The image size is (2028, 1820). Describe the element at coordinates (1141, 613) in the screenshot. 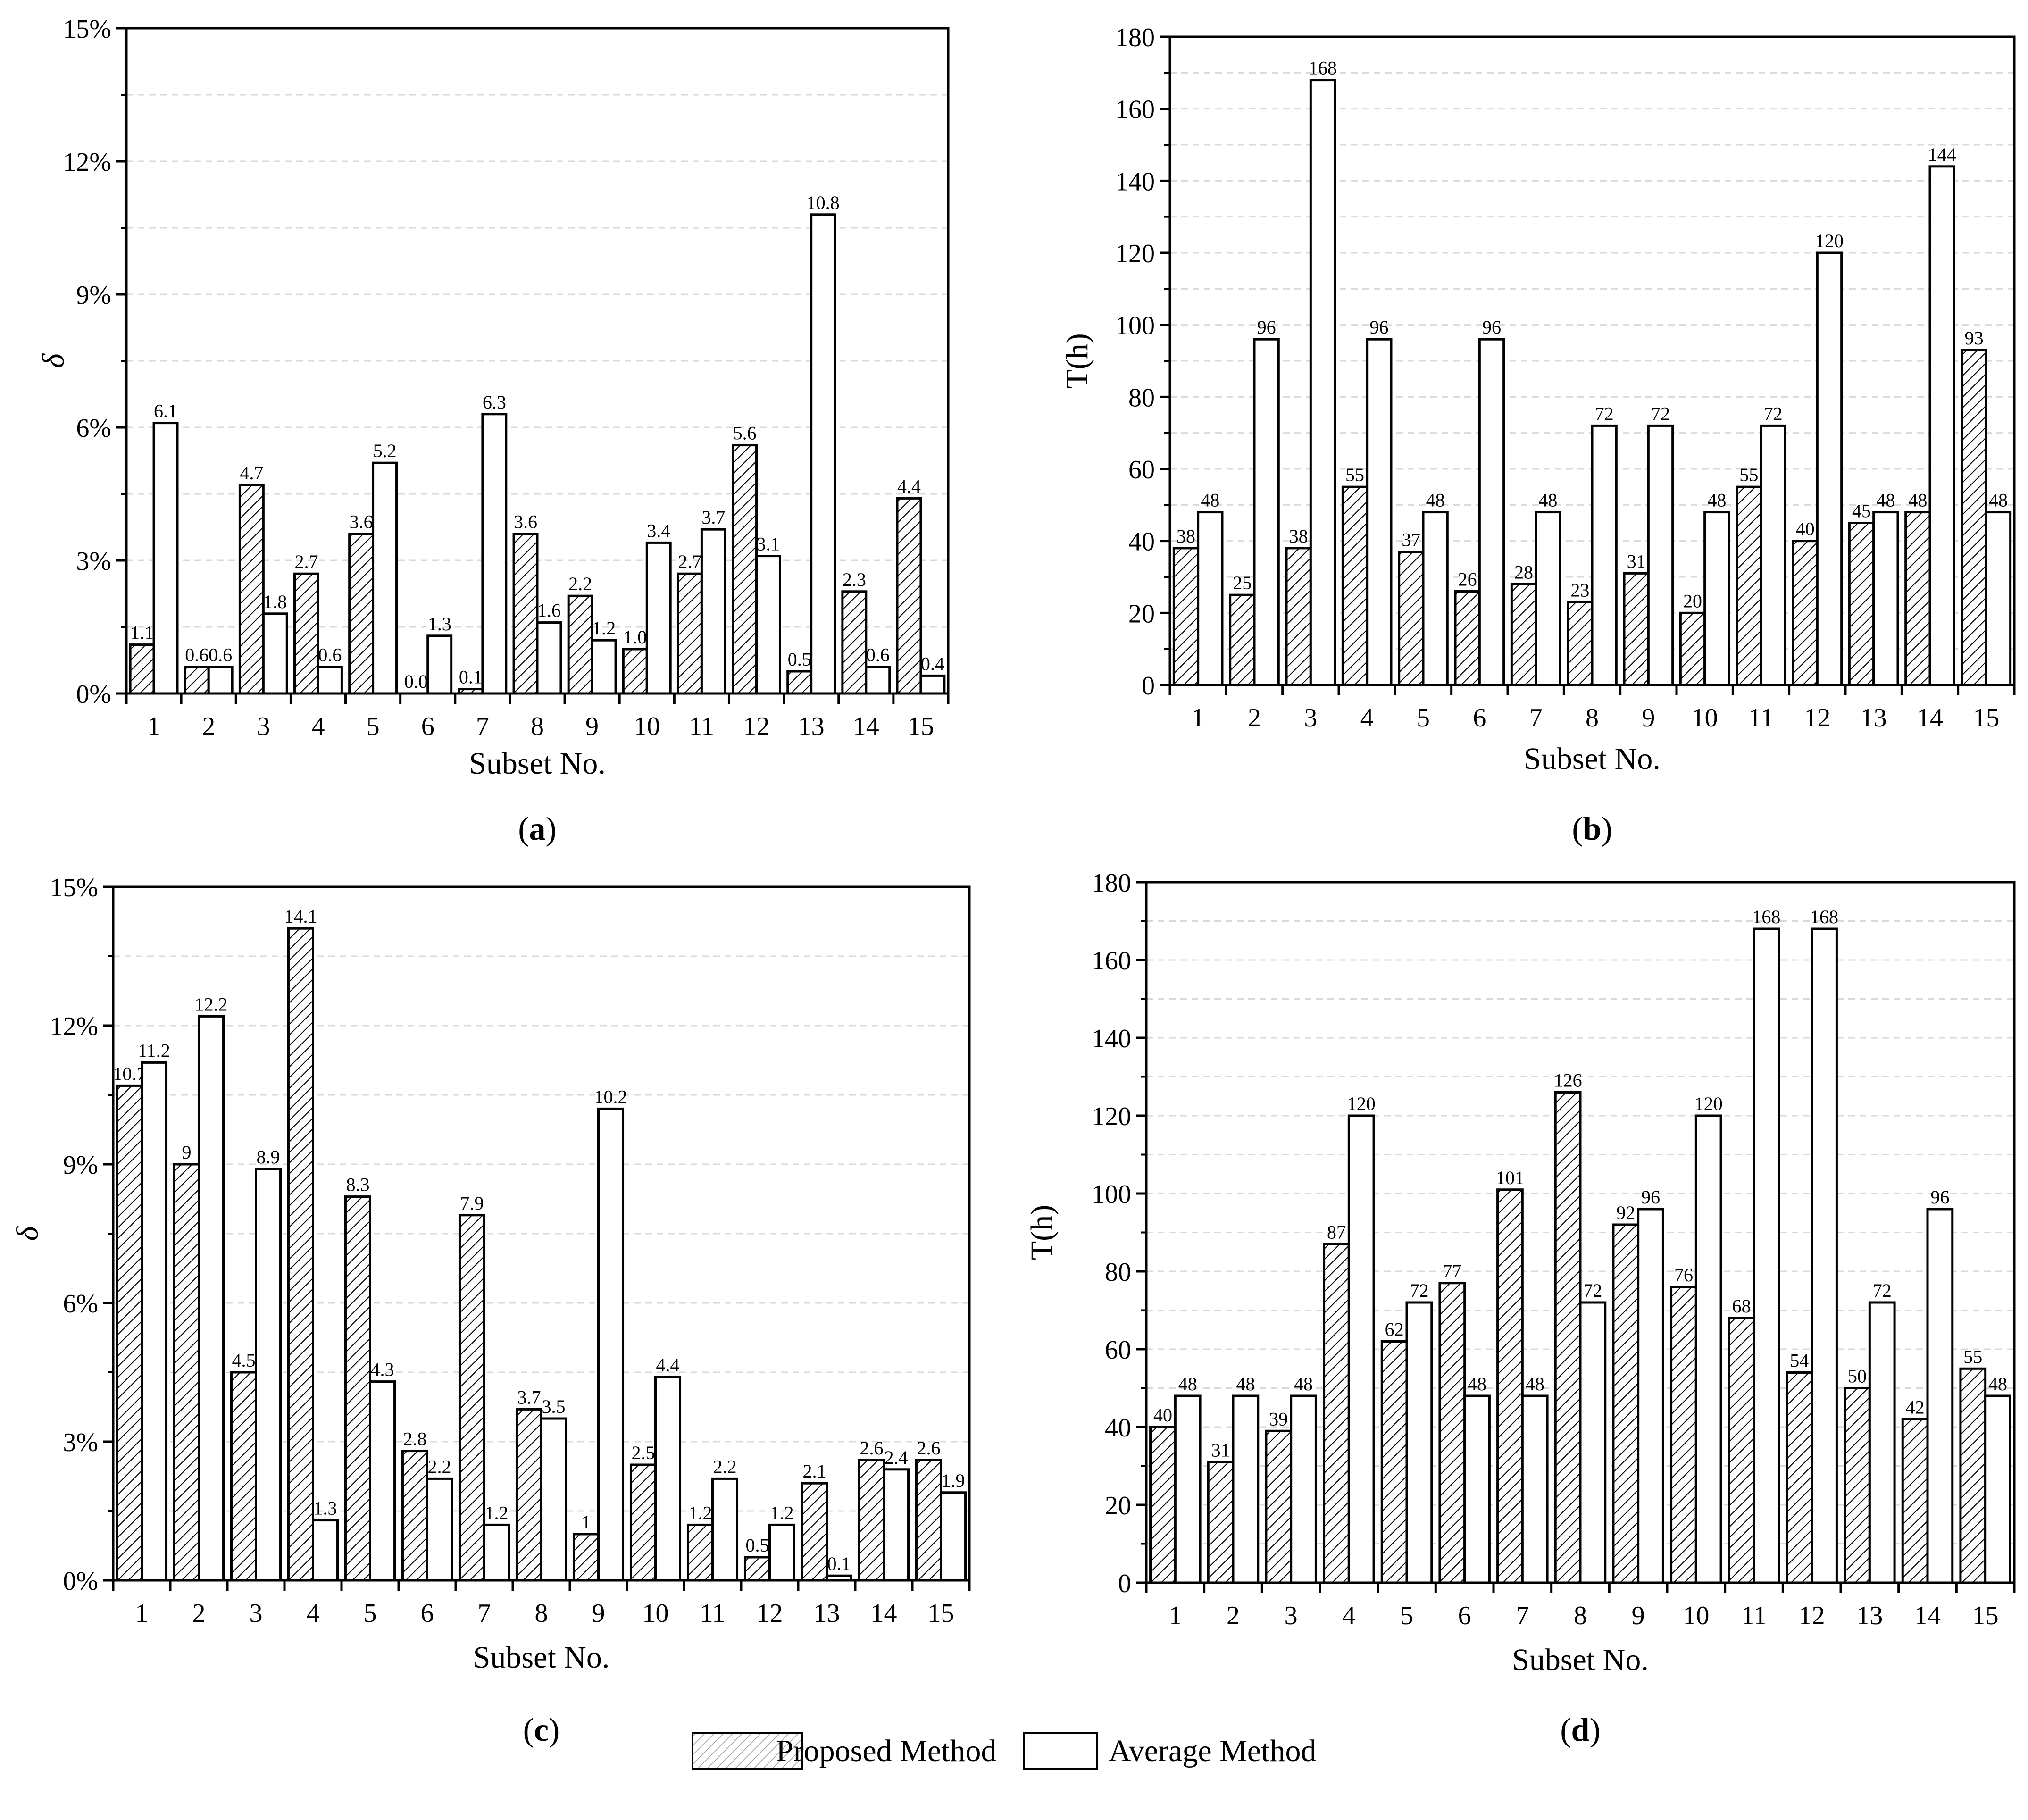

I see `y-tick-label: 20` at that location.